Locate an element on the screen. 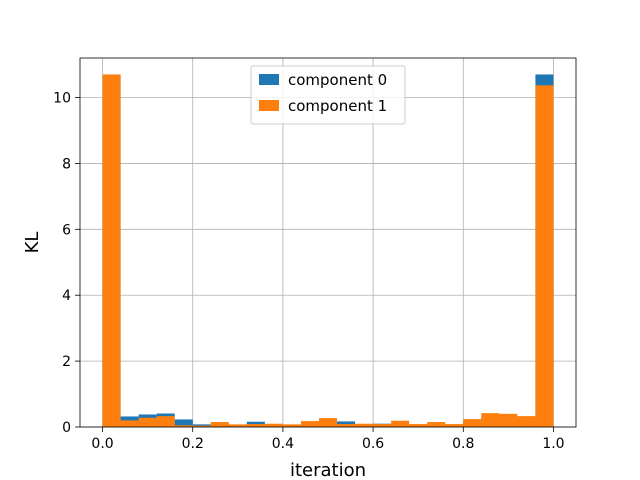  y-tick-label: 2 is located at coordinates (66, 362).